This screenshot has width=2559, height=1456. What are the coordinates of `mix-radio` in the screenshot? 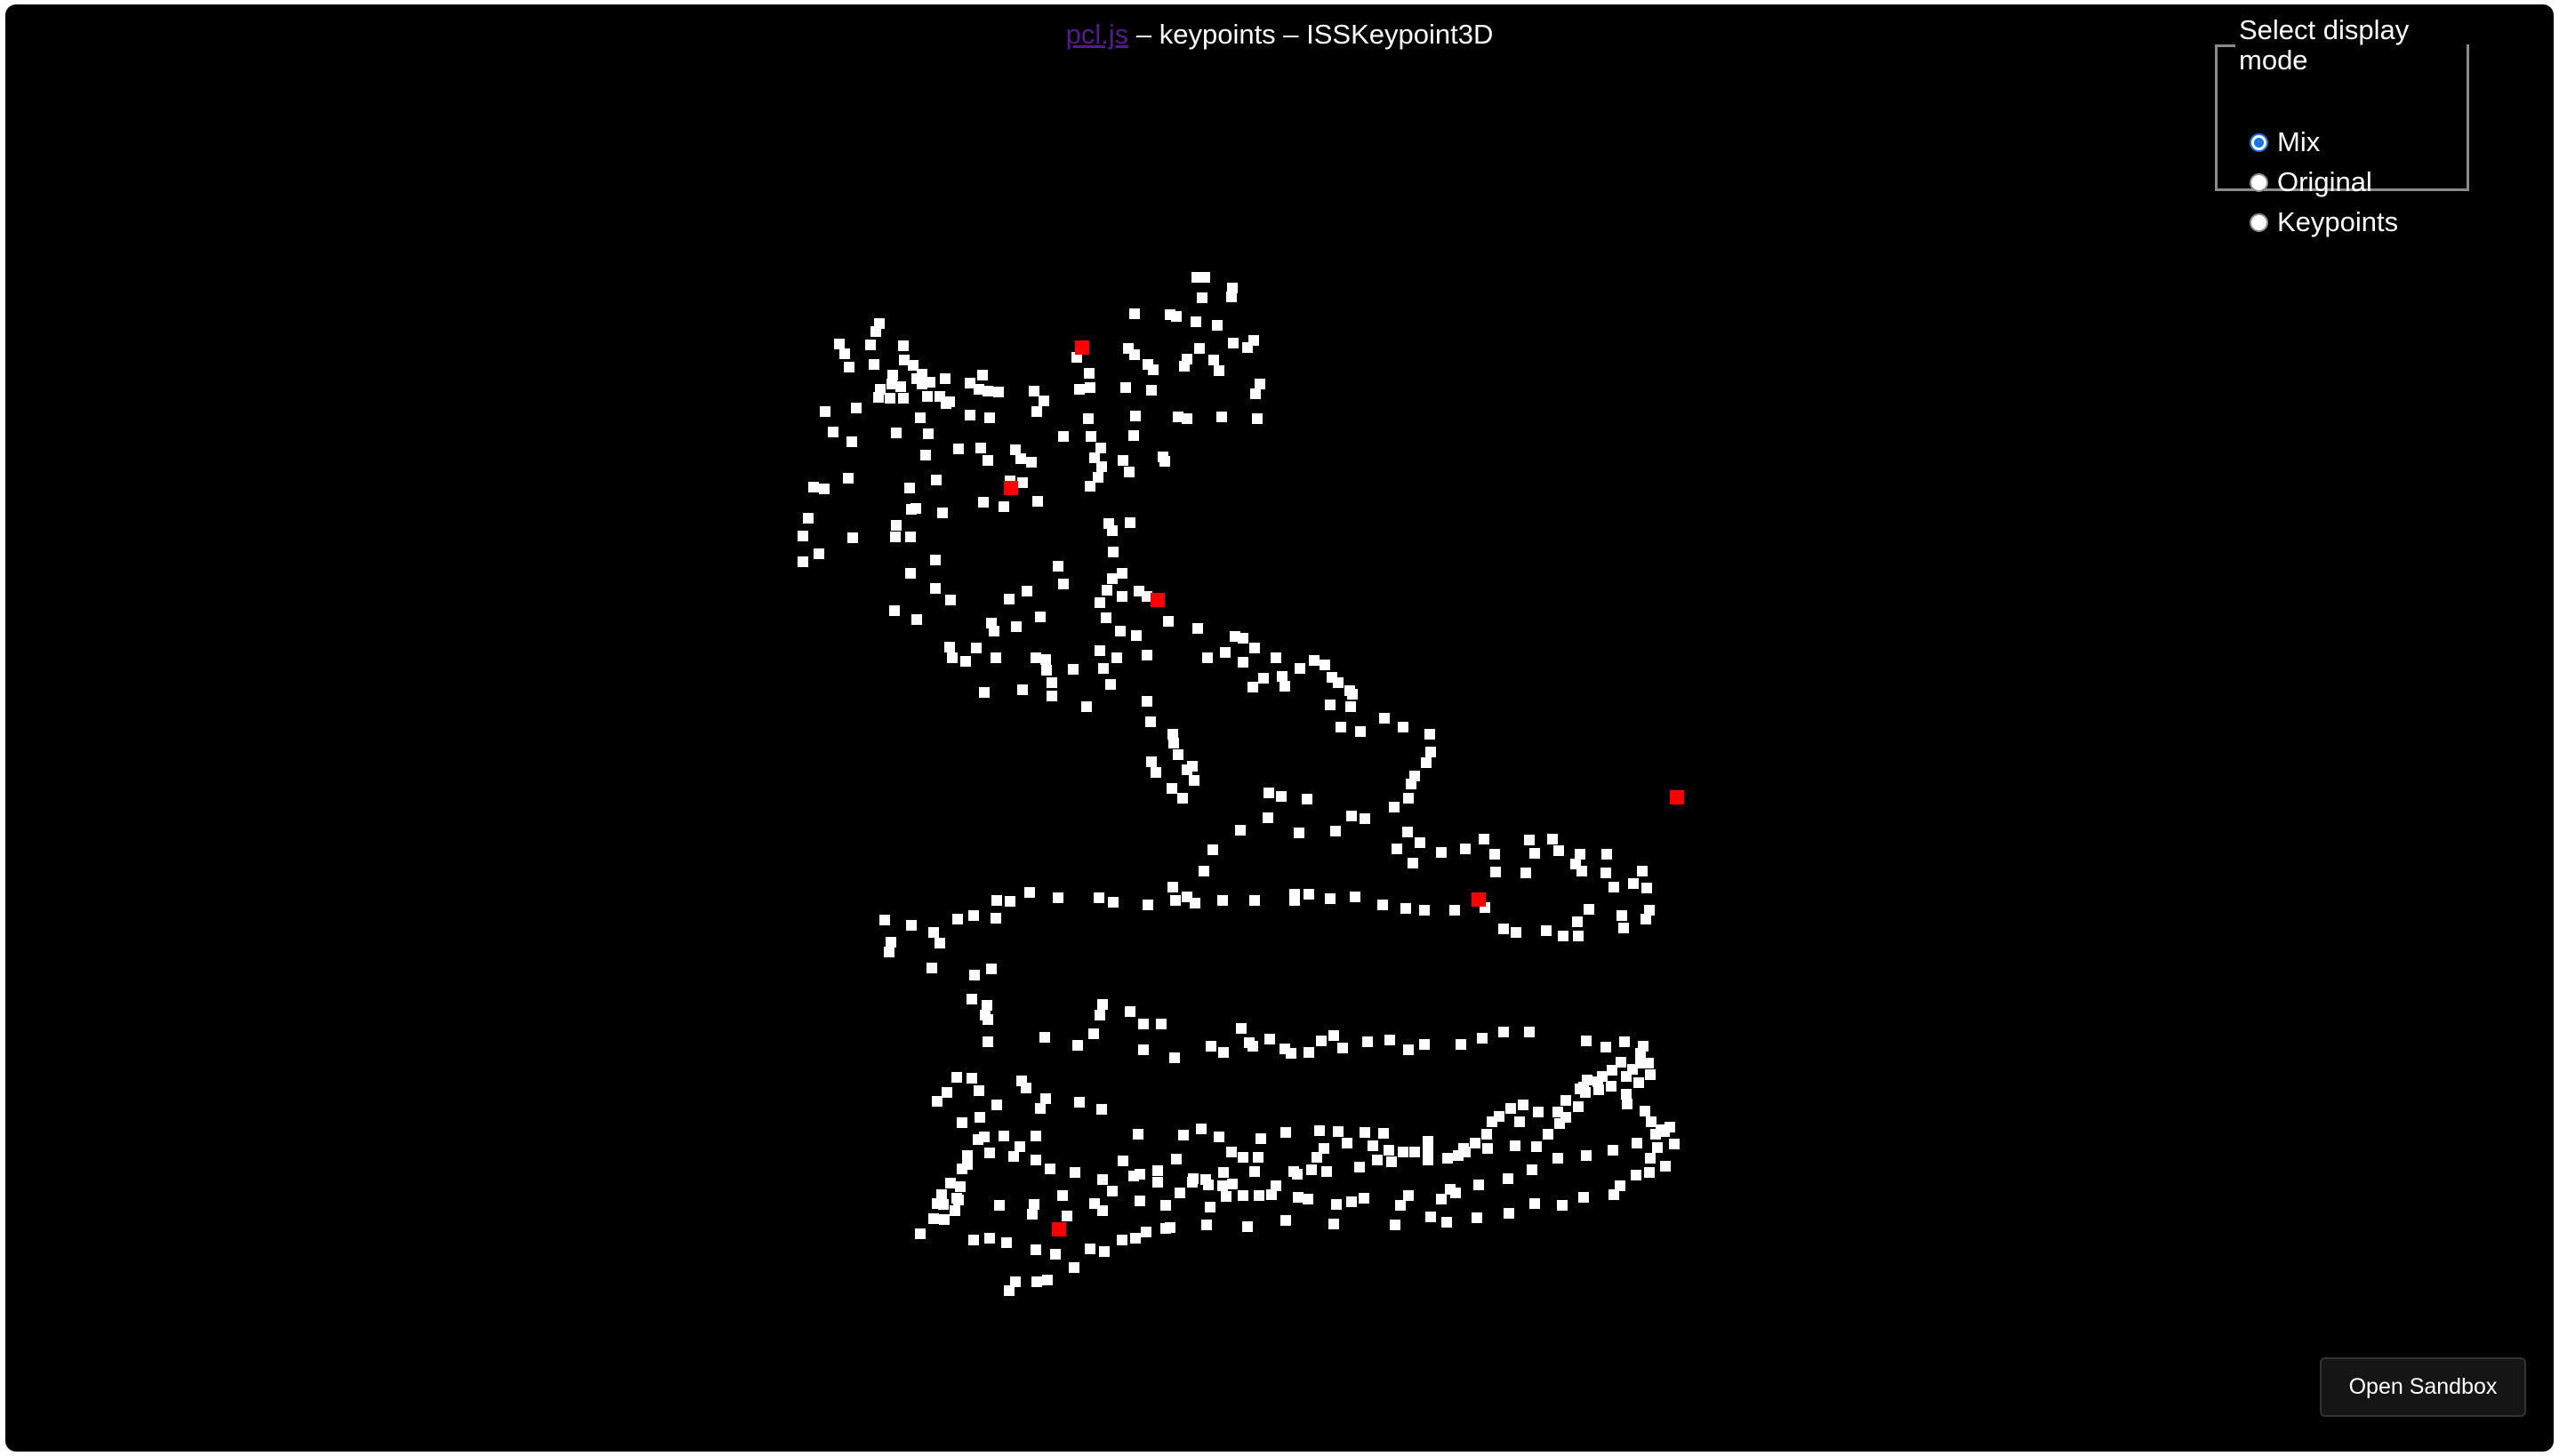 It's located at (2259, 142).